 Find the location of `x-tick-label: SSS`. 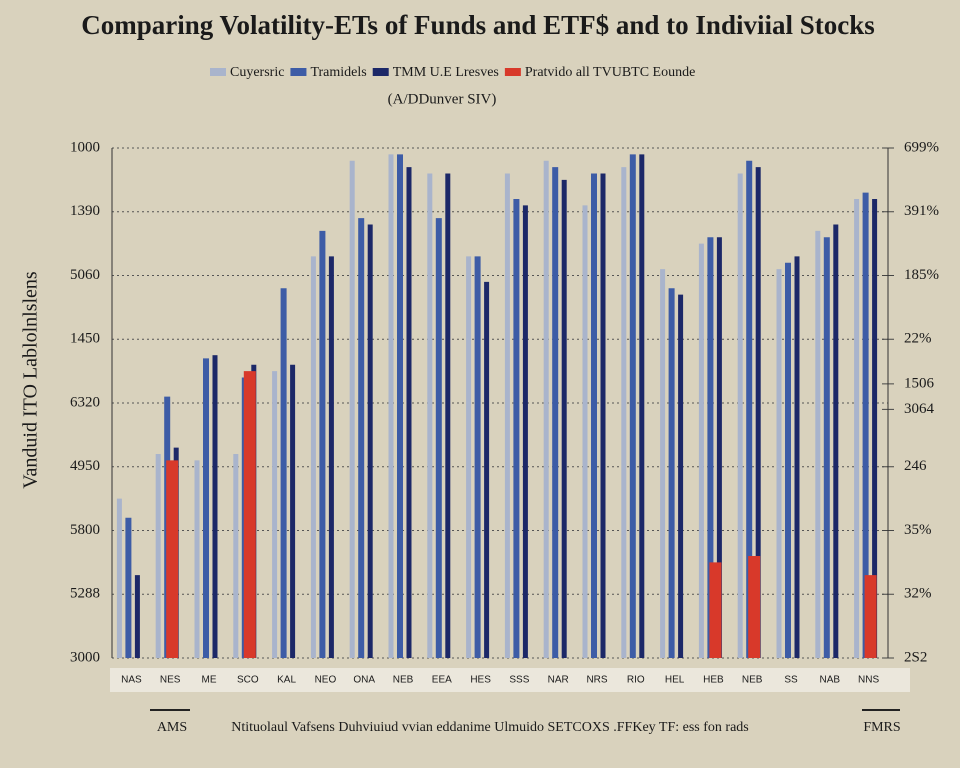

x-tick-label: SSS is located at coordinates (519, 680).